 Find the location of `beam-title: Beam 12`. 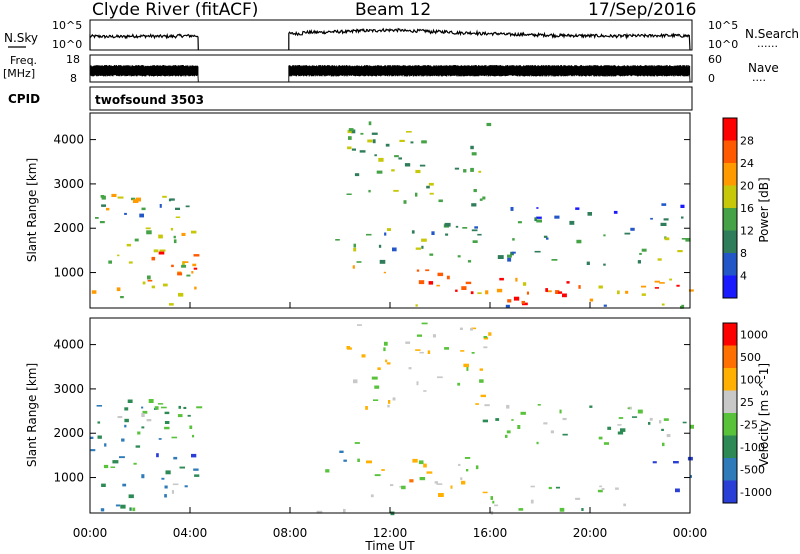

beam-title: Beam 12 is located at coordinates (393, 10).